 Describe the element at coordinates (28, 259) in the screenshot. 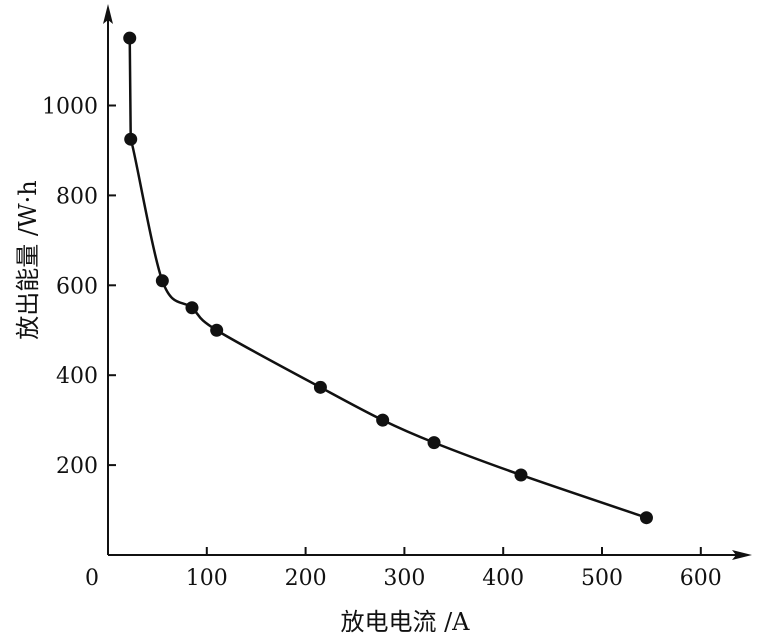

I see `y-axis-title: 放出能量 /W·h` at that location.